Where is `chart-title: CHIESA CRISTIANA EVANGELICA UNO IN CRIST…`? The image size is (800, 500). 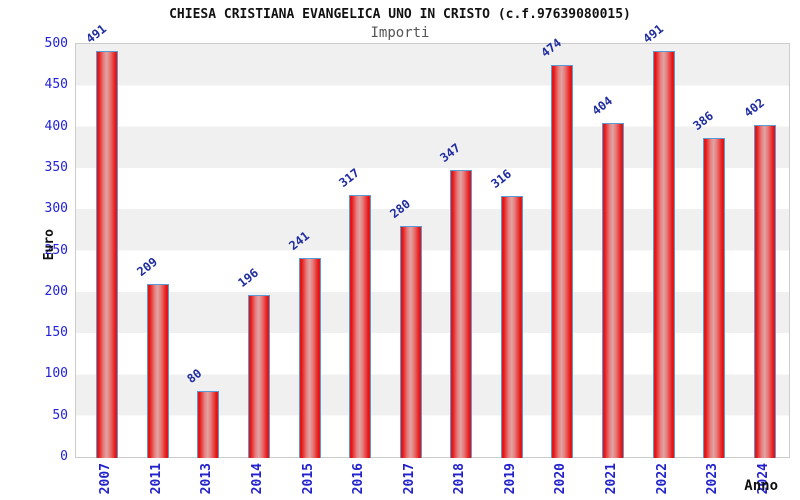
chart-title: CHIESA CRISTIANA EVANGELICA UNO IN CRIST… is located at coordinates (400, 14).